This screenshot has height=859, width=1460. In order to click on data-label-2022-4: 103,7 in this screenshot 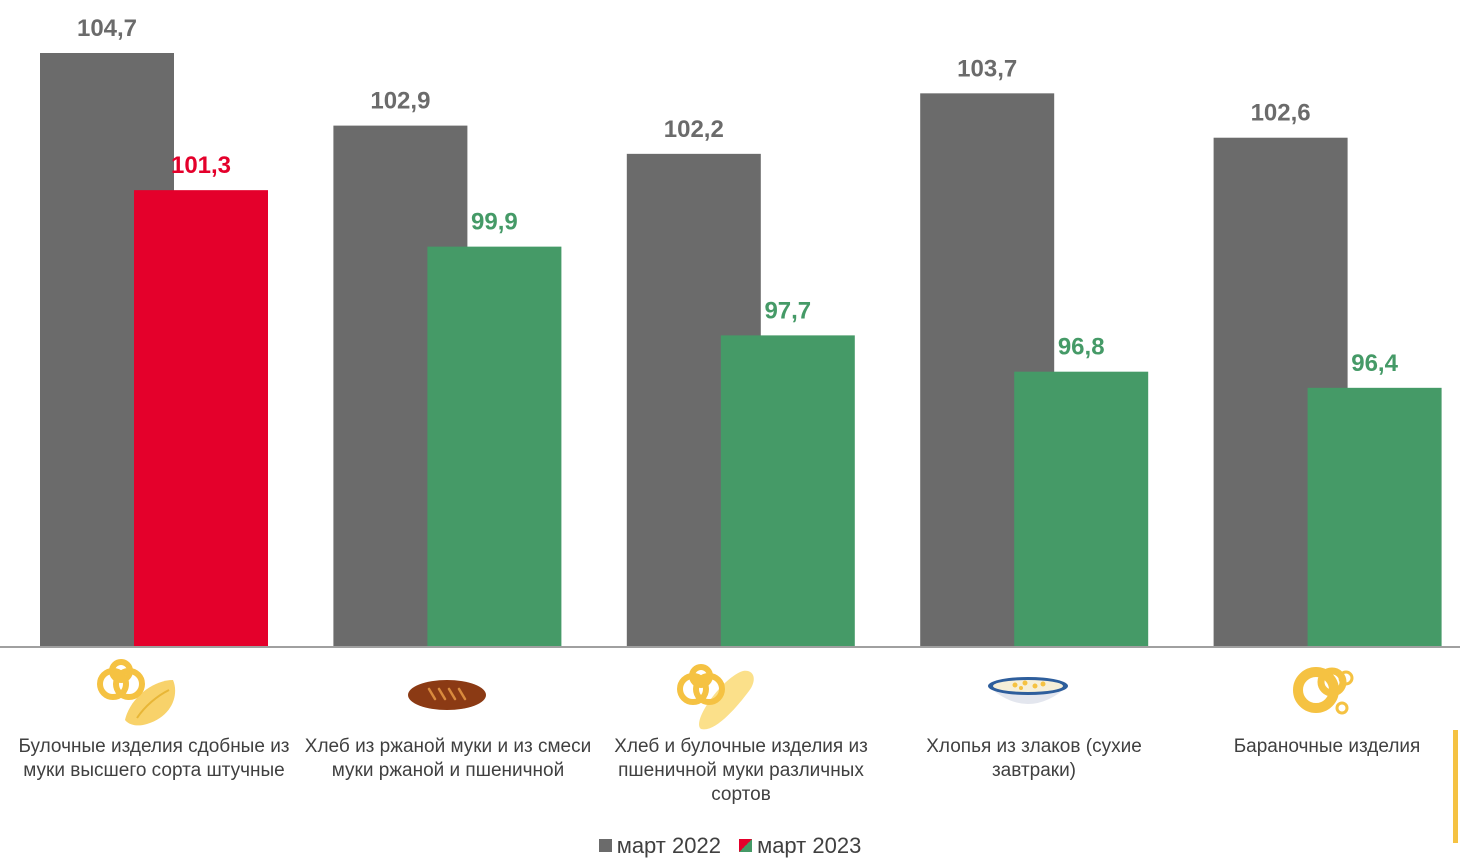, I will do `click(987, 68)`.